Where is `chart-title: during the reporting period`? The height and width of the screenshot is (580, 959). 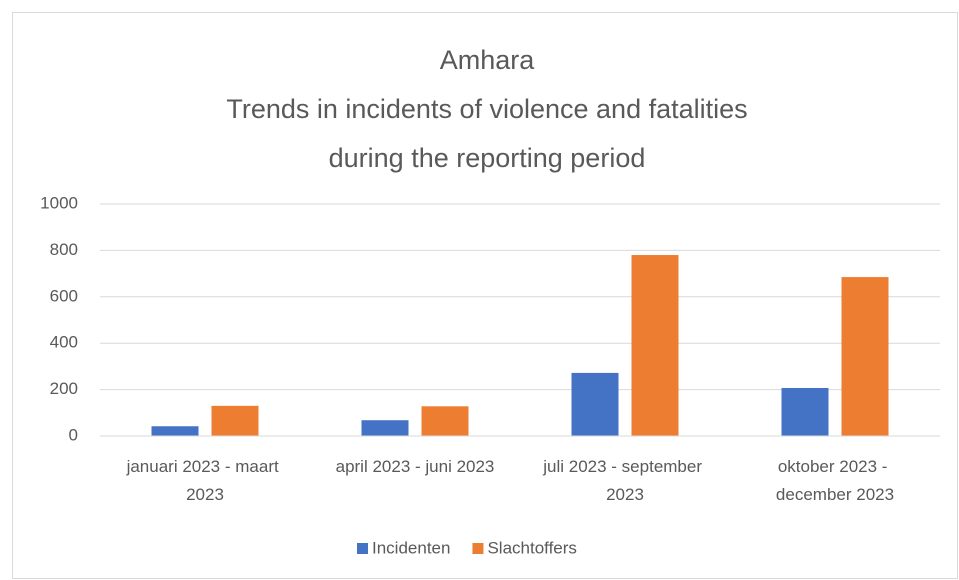
chart-title: during the reporting period is located at coordinates (487, 158).